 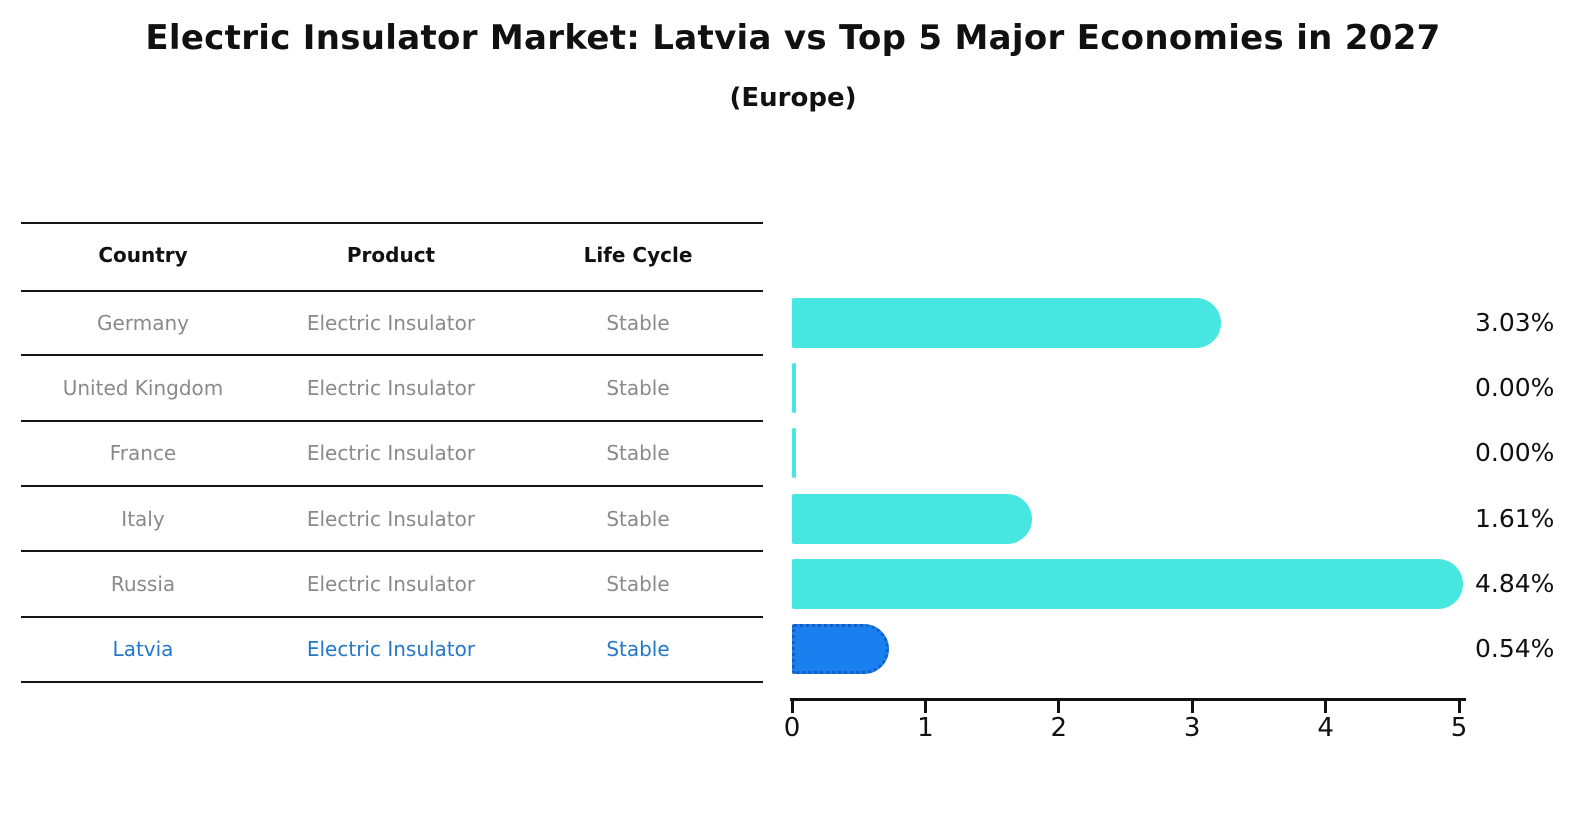 I want to click on value-label-united-kingdom: 0.00%, so click(x=1515, y=388).